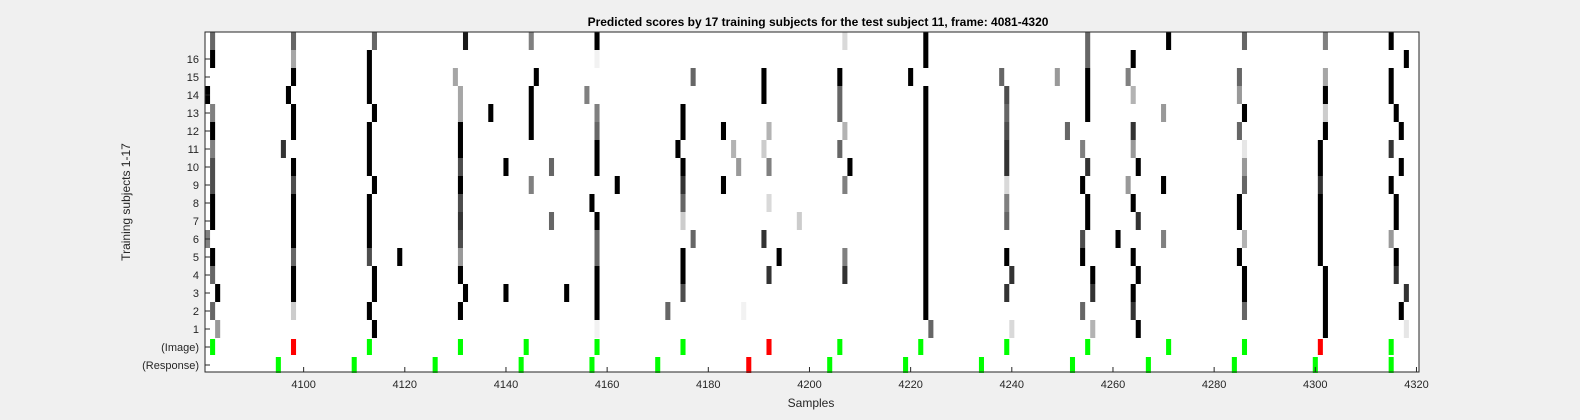 The image size is (1580, 420). I want to click on y-tick-label: 10, so click(193, 168).